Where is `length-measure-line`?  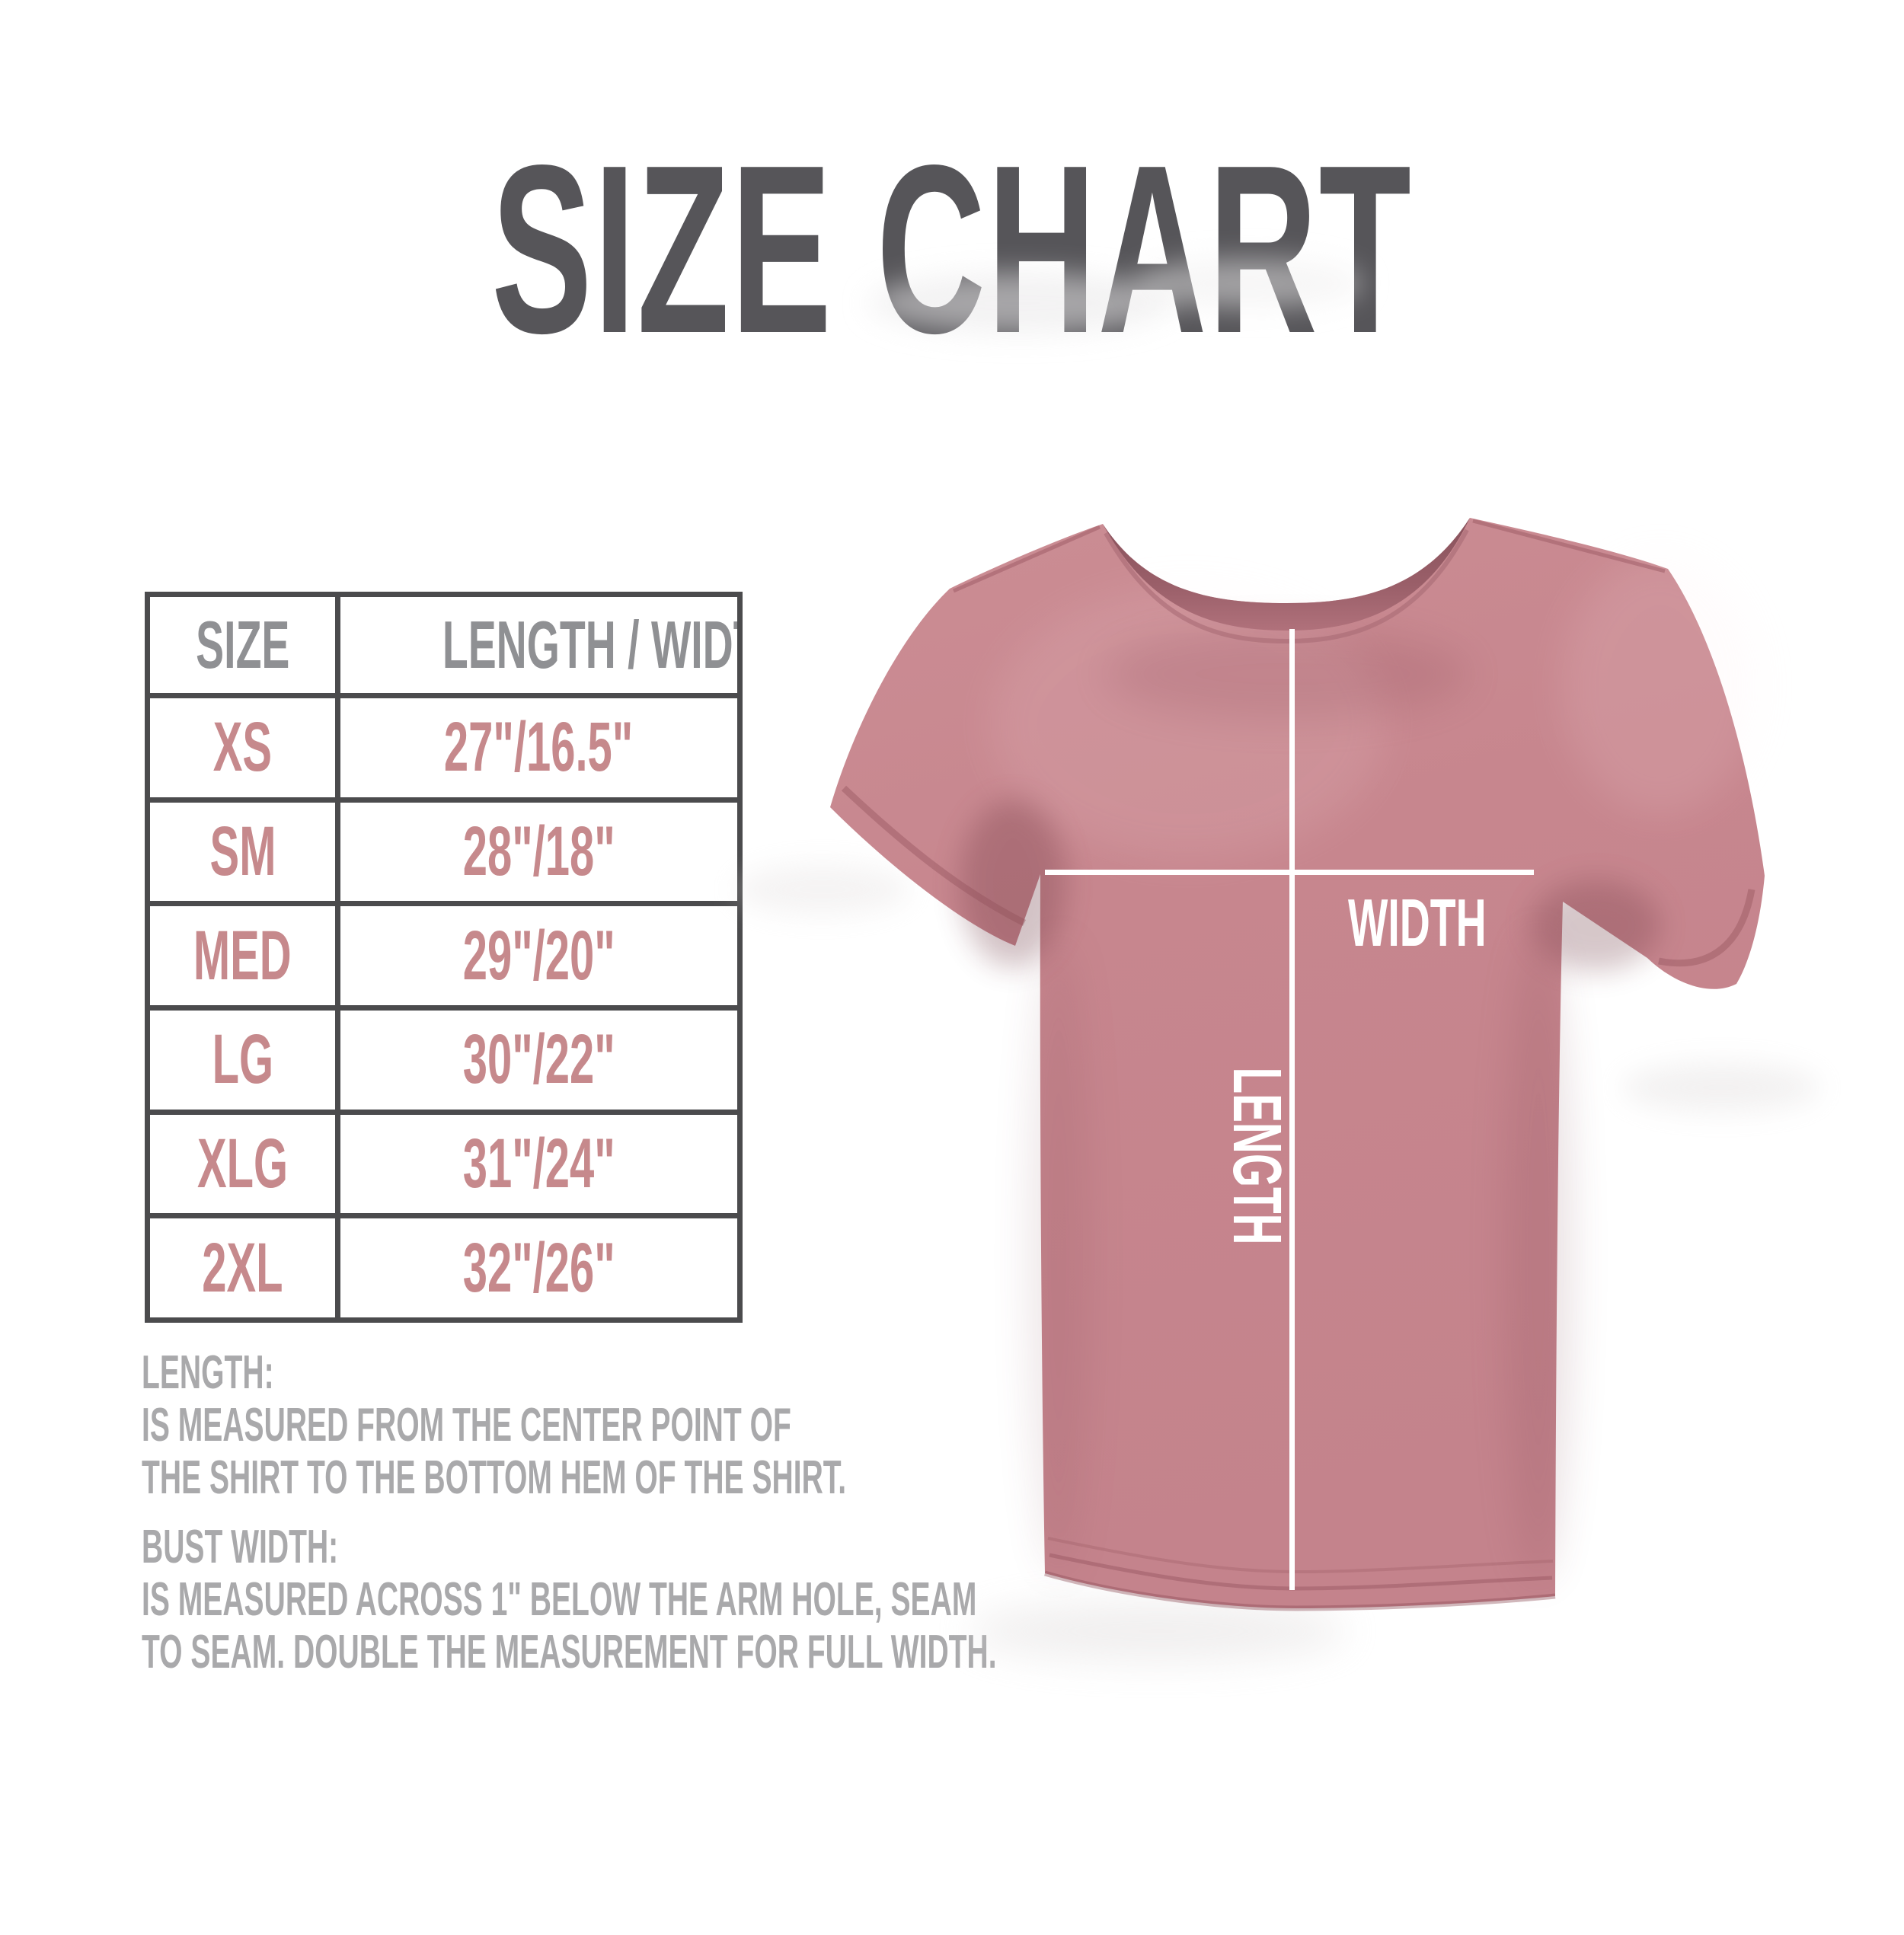 length-measure-line is located at coordinates (1292, 1109).